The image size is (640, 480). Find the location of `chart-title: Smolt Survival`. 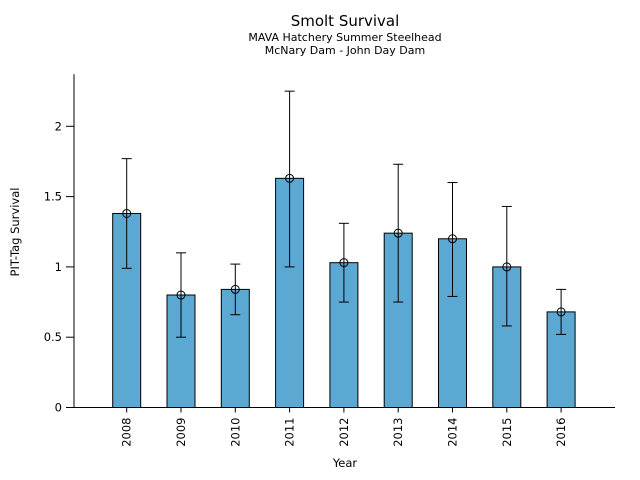

chart-title: Smolt Survival is located at coordinates (345, 21).